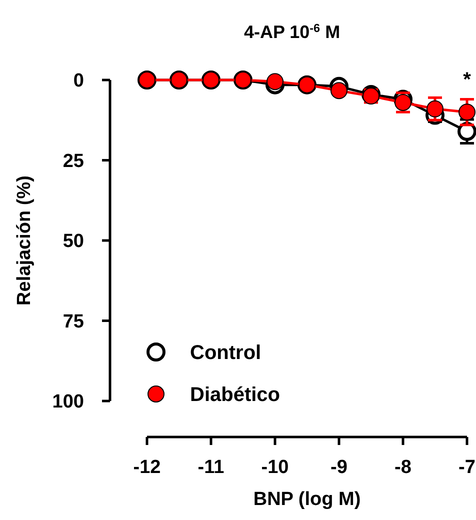 This screenshot has height=520, width=476. What do you see at coordinates (73, 241) in the screenshot?
I see `y-tick-label: 50` at bounding box center [73, 241].